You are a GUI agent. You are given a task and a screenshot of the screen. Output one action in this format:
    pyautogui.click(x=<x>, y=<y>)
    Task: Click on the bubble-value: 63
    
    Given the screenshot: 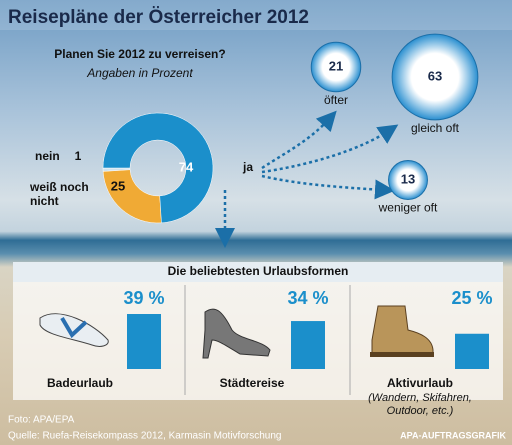 What is the action you would take?
    pyautogui.click(x=435, y=75)
    